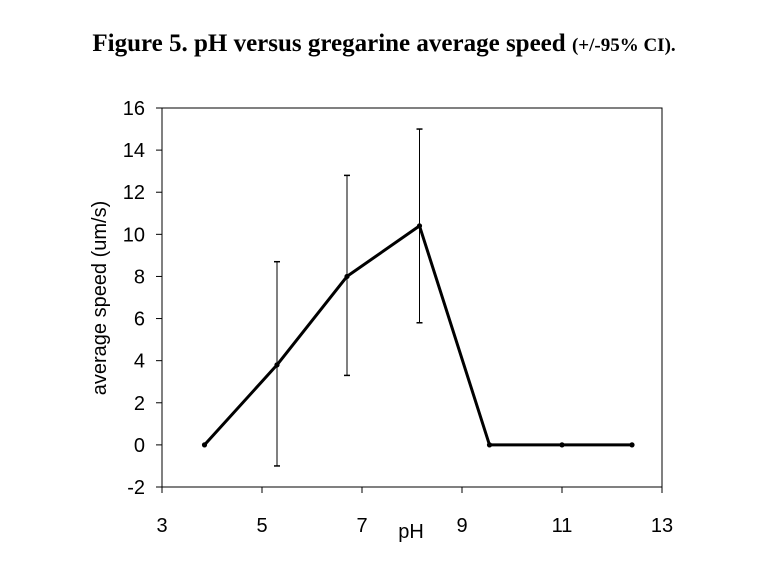 The width and height of the screenshot is (768, 576). I want to click on x-tick-label: 3, so click(161, 526).